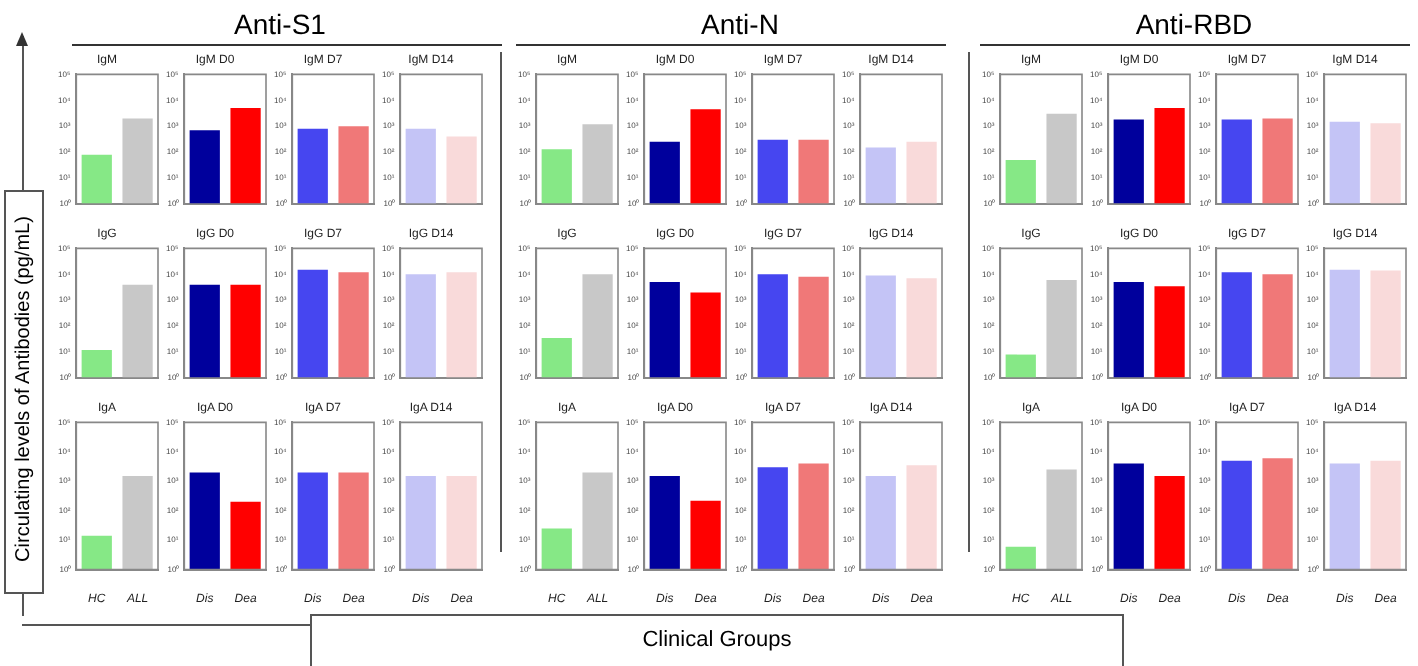  I want to click on text: Anti-N, so click(740, 24).